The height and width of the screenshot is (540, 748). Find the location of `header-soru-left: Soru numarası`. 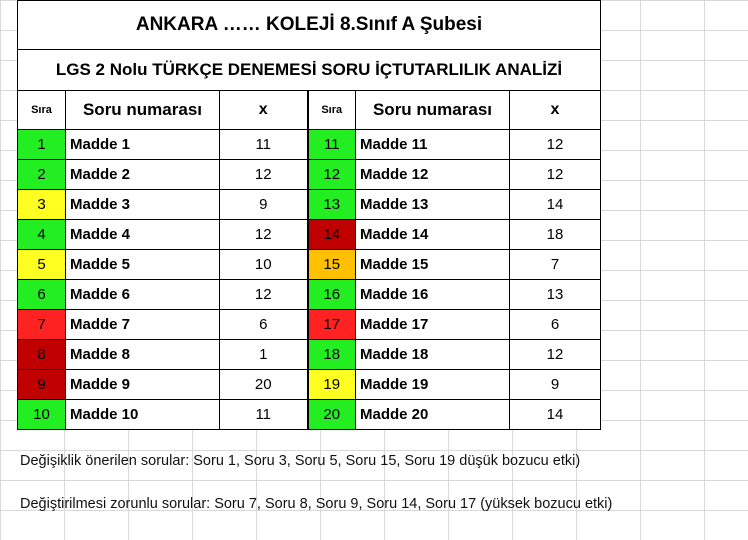

header-soru-left: Soru numarası is located at coordinates (142, 110).